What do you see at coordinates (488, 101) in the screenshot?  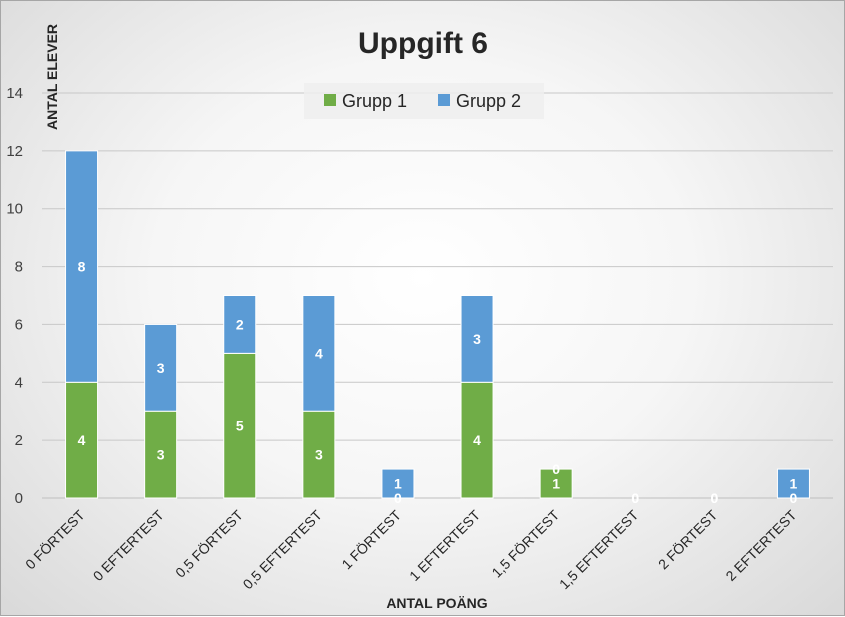 I see `legend-label: Grupp 2` at bounding box center [488, 101].